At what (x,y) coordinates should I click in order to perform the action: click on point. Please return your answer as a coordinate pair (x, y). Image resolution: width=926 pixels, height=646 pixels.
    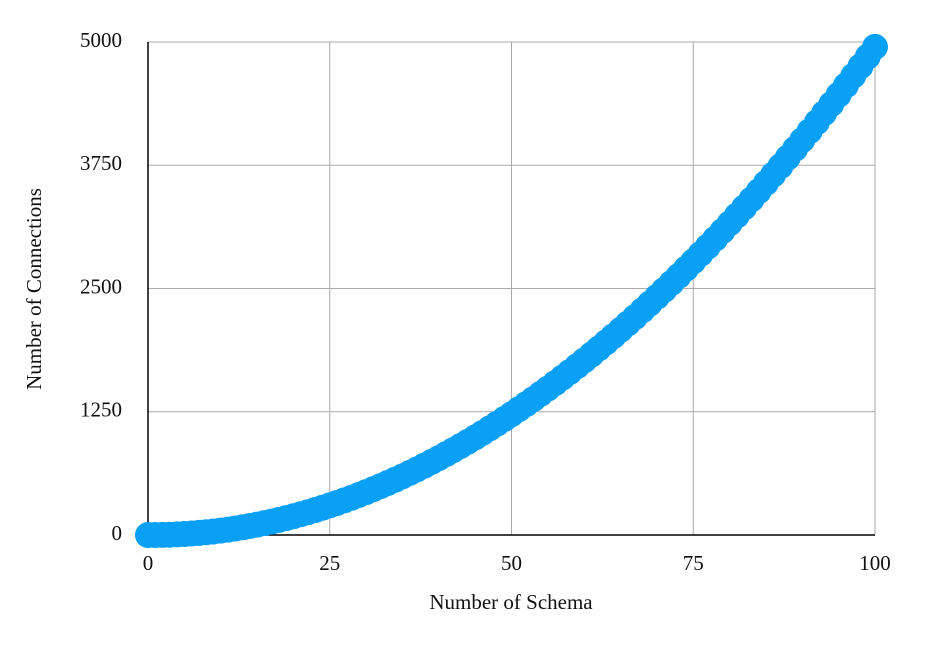
    Looking at the image, I should click on (875, 46).